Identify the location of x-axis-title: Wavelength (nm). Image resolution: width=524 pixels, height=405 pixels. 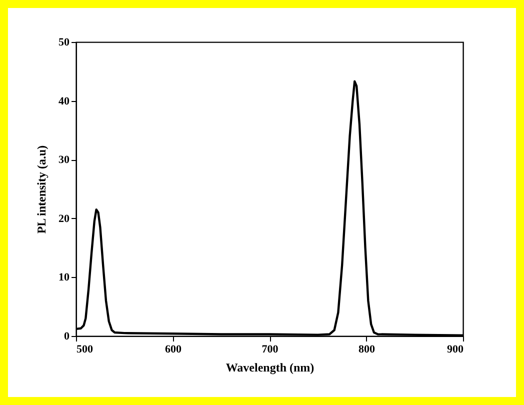
(270, 367).